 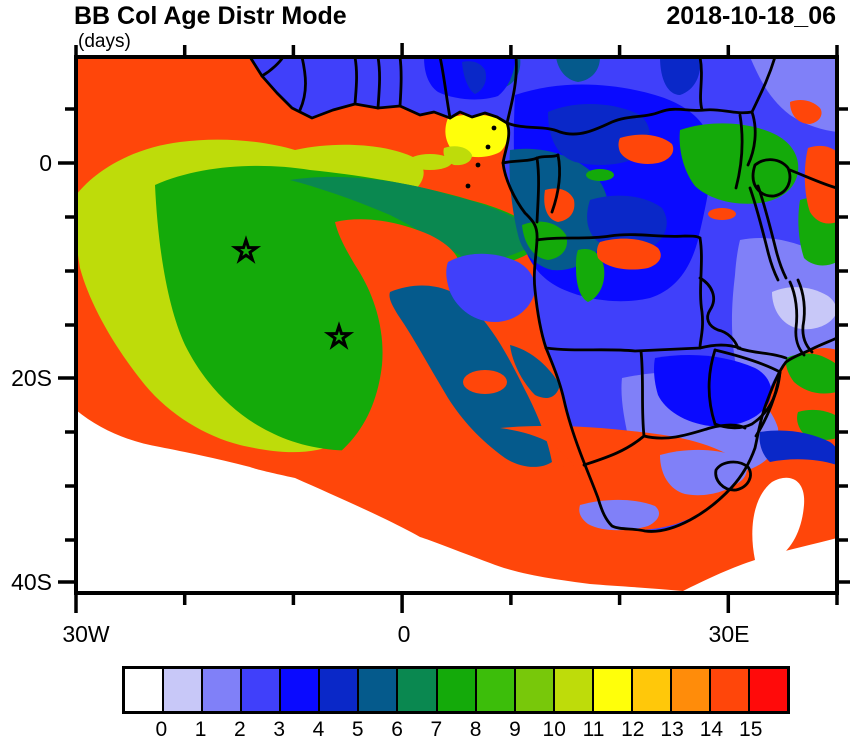 What do you see at coordinates (768, 404) in the screenshot?
I see `border-mozambique` at bounding box center [768, 404].